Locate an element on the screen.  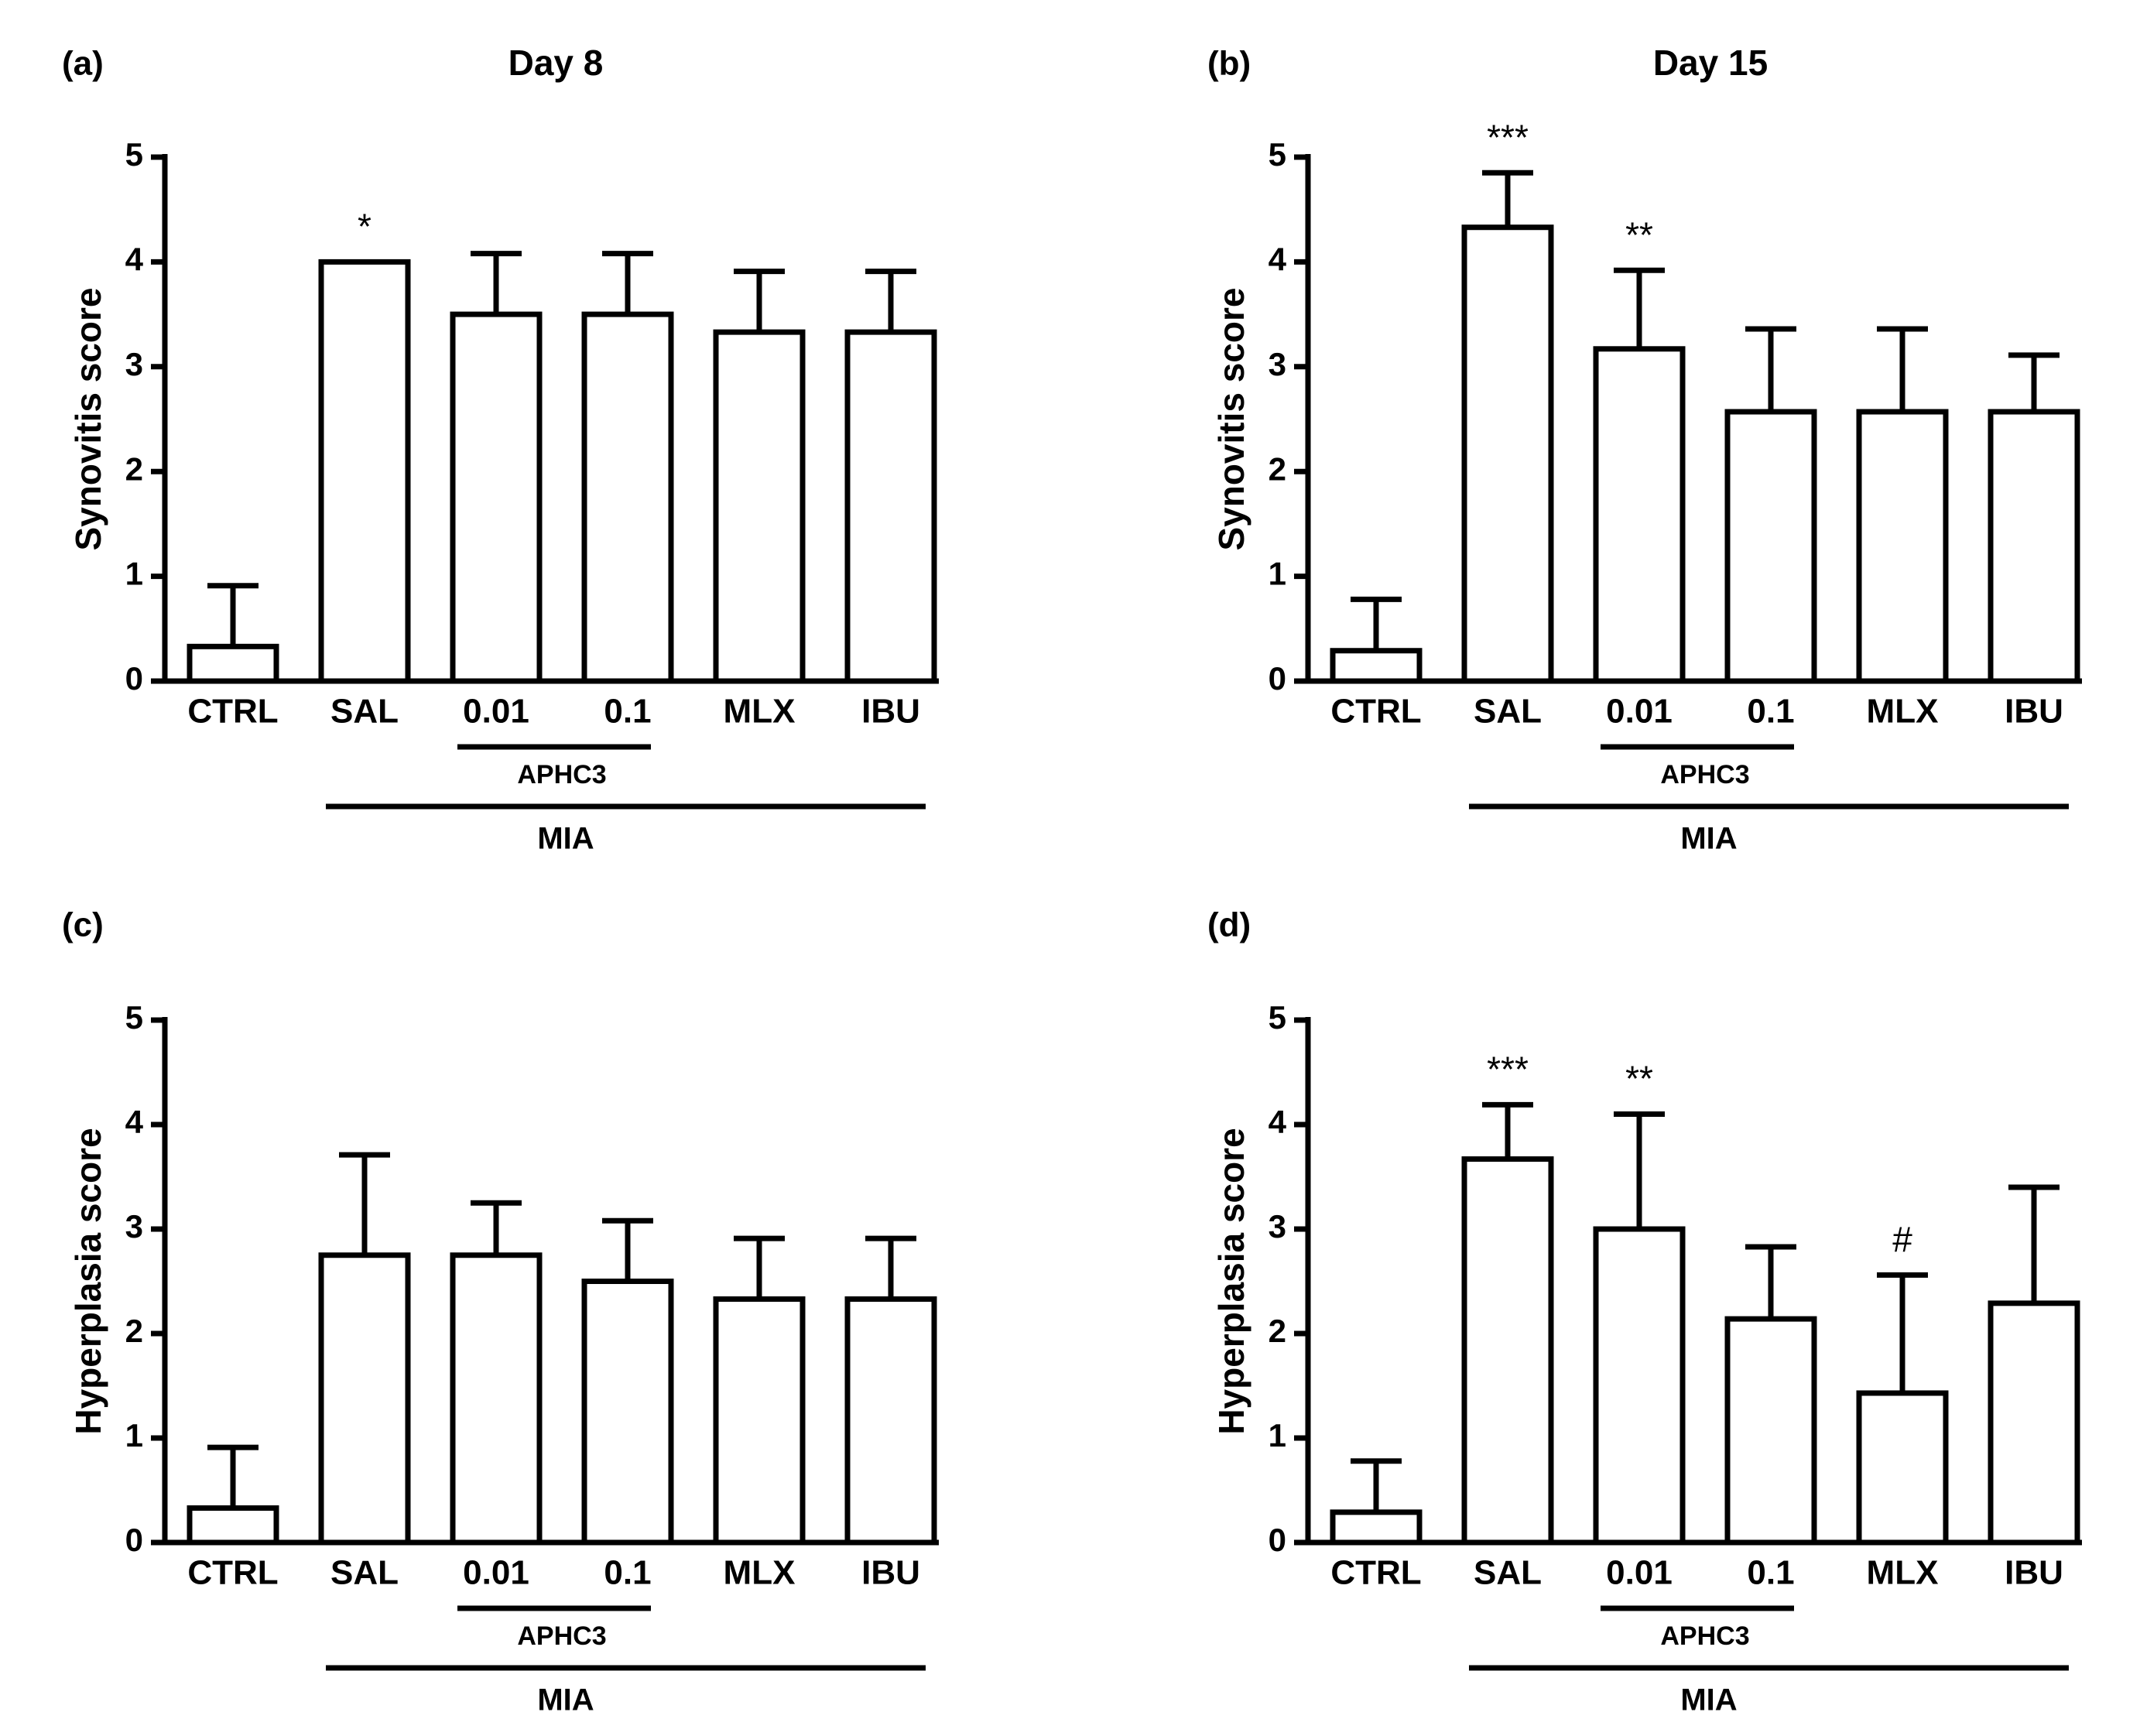
panel-label: (d) is located at coordinates (1229, 925).